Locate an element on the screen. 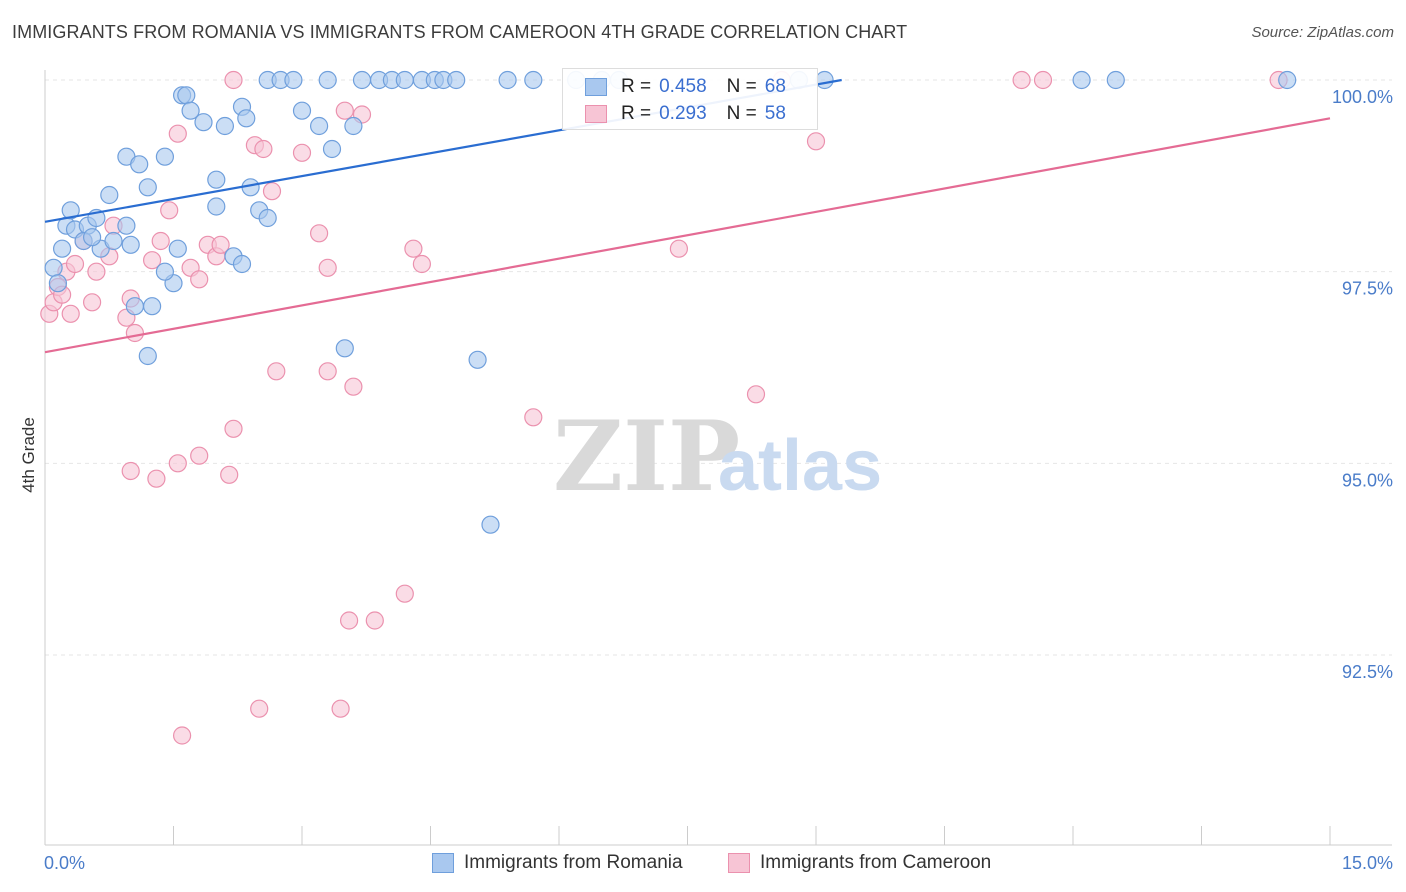  bottom-legend-cameroon: Immigrants from Cameroon is located at coordinates (859, 863).